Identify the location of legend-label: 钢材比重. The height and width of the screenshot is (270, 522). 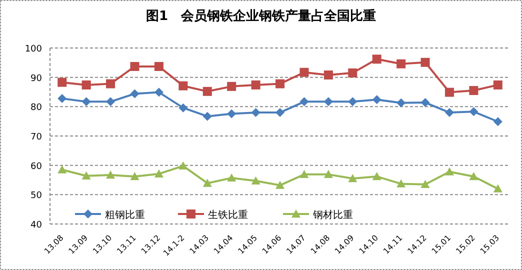
(332, 215).